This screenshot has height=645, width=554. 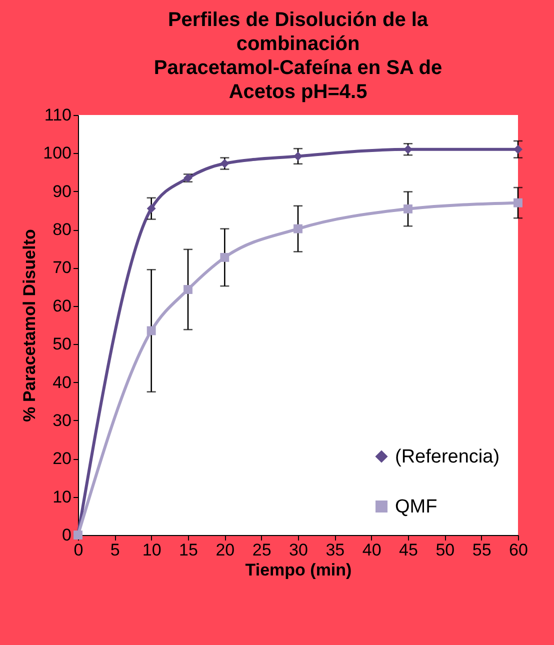 What do you see at coordinates (62, 268) in the screenshot?
I see `y-tick-label: 70` at bounding box center [62, 268].